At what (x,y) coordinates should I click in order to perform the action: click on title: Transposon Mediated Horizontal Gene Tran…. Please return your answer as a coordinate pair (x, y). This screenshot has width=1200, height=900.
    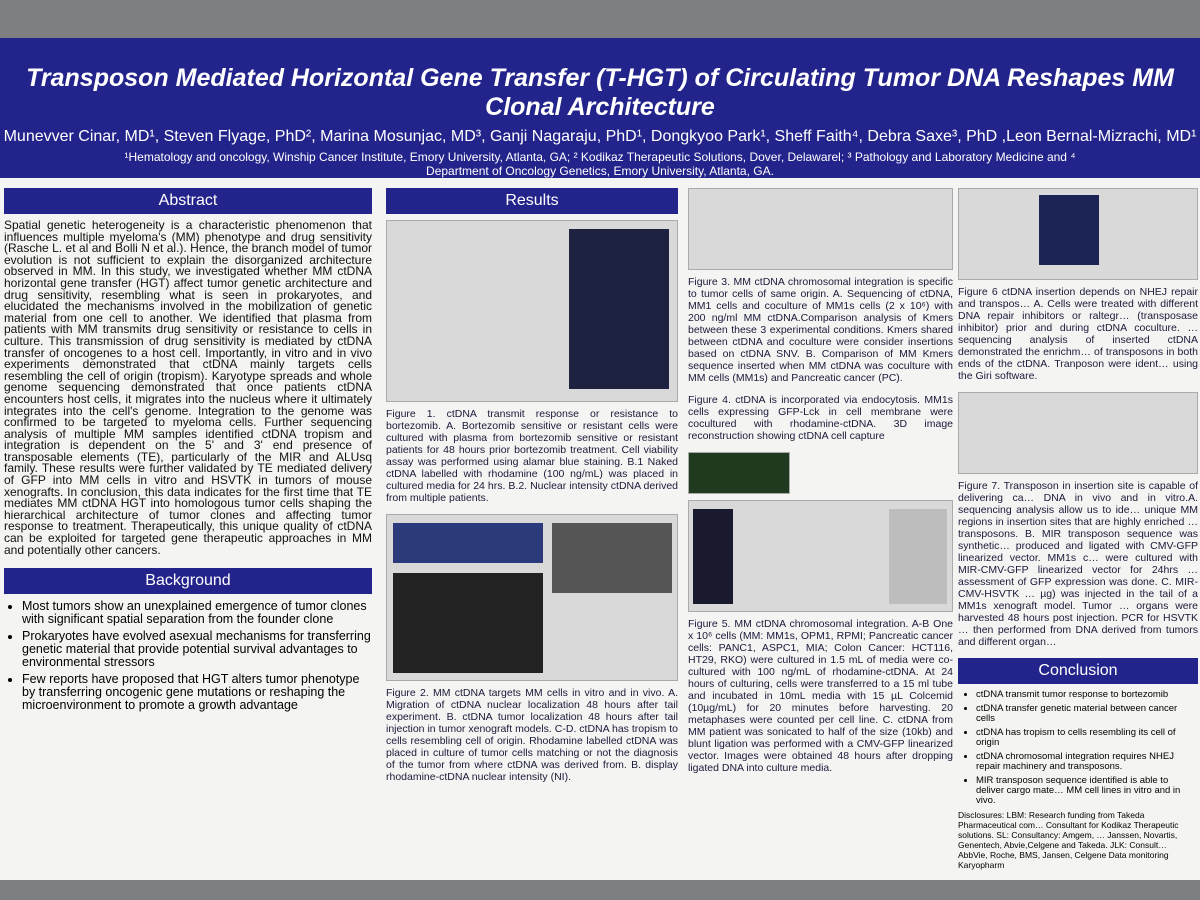
    Looking at the image, I should click on (600, 92).